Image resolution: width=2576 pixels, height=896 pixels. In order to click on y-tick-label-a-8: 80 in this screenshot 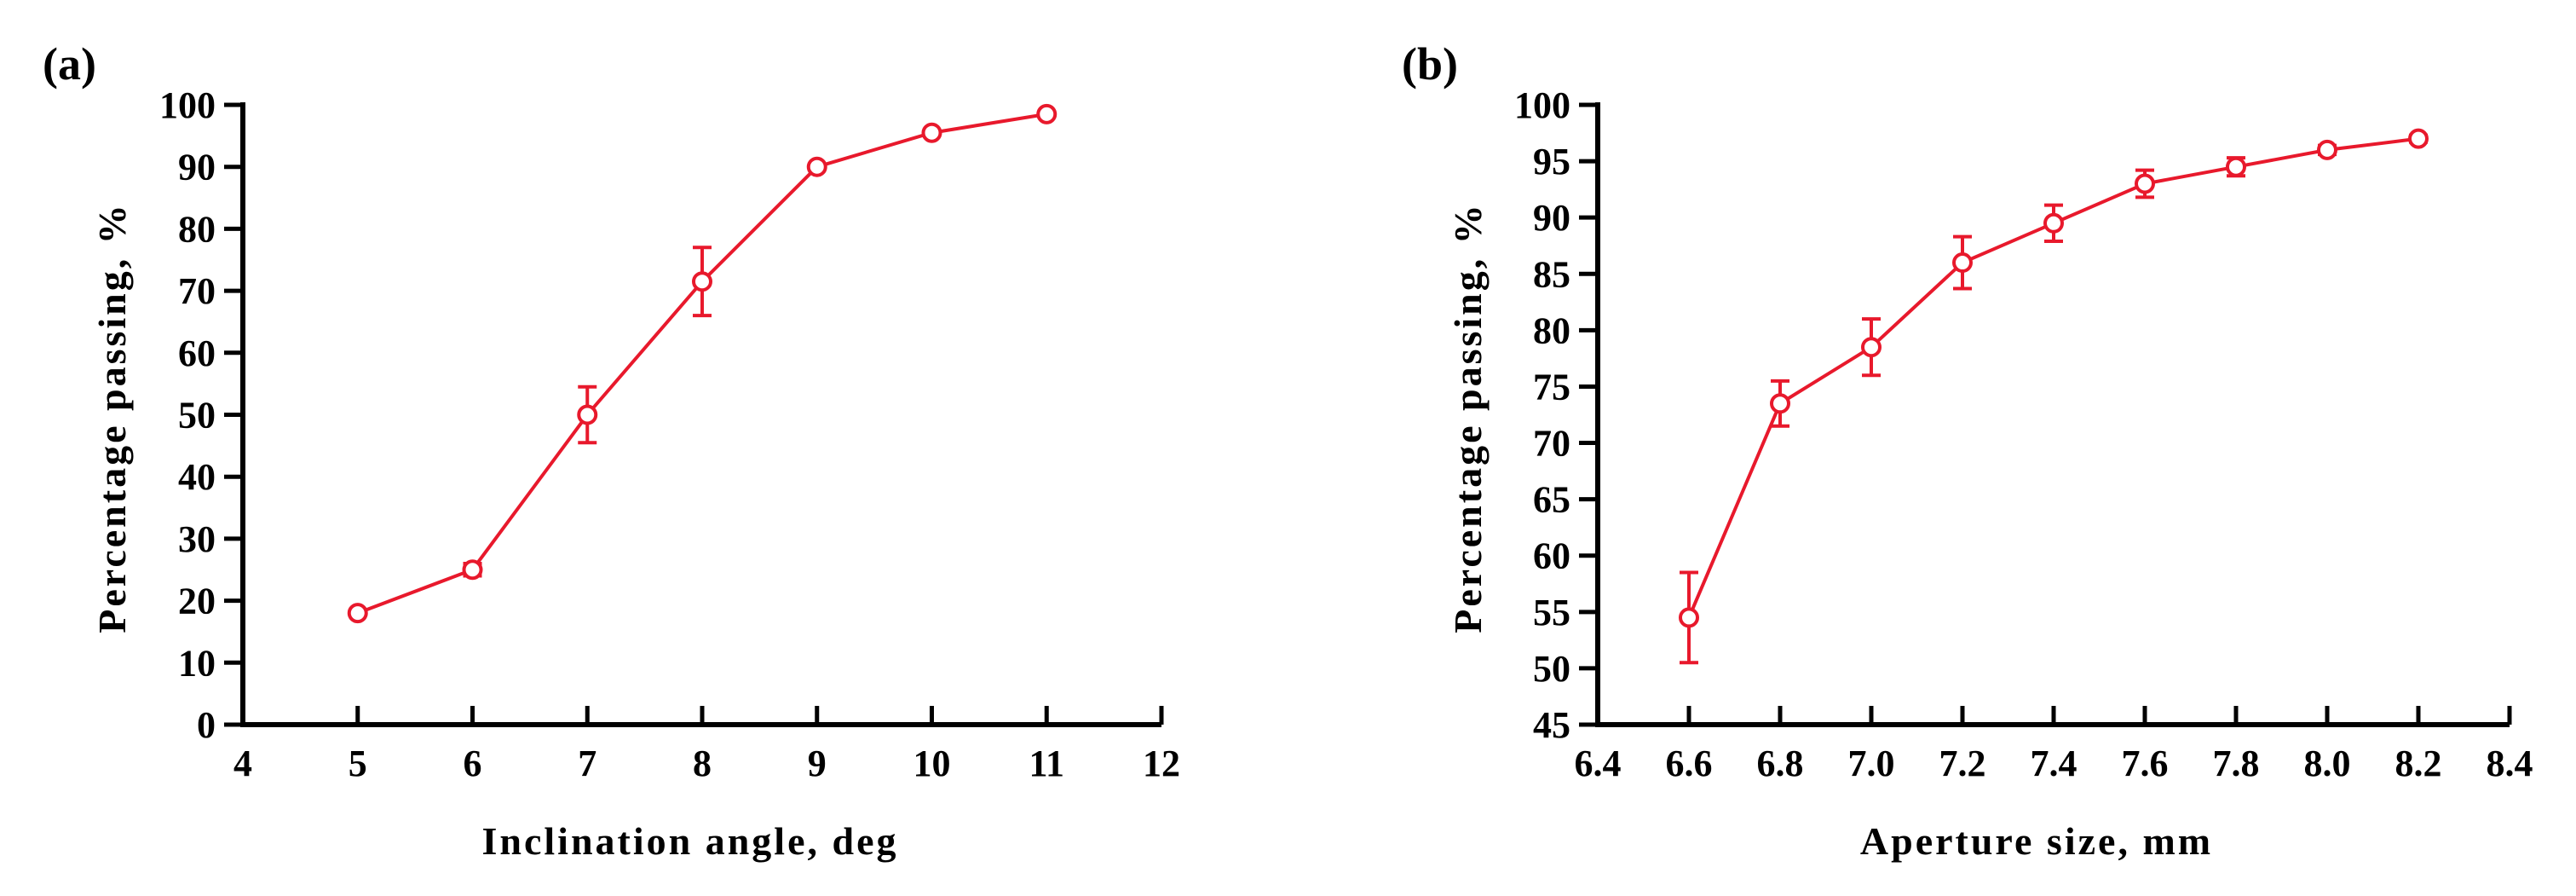, I will do `click(197, 229)`.